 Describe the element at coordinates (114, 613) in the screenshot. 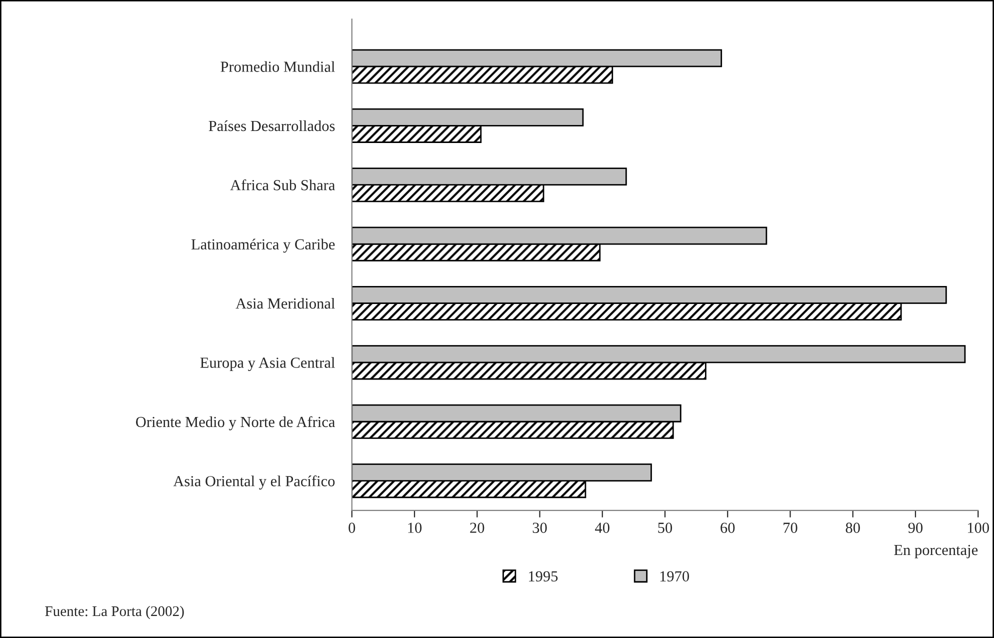

I see `source-note: Fuente: La Porta (2002)` at that location.